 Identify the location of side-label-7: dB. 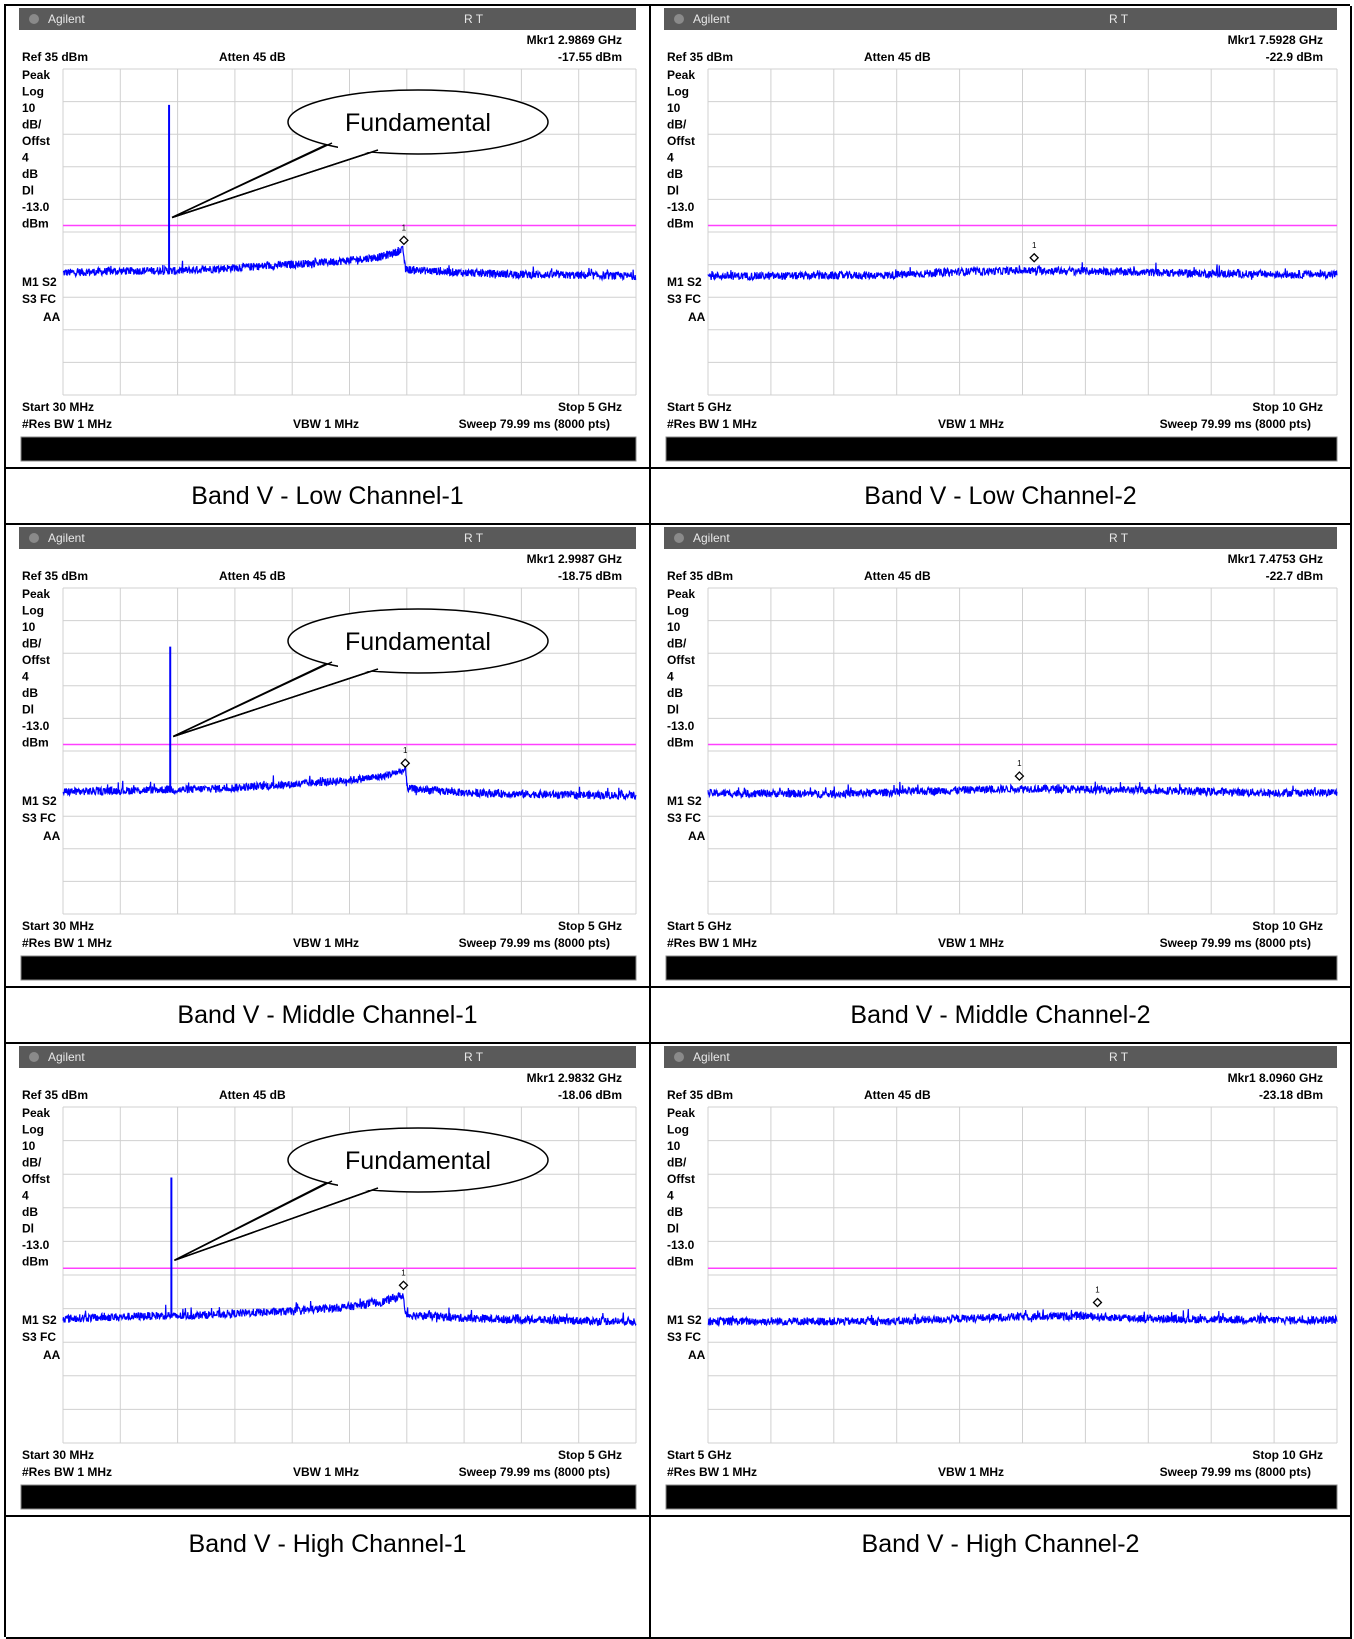
(675, 693).